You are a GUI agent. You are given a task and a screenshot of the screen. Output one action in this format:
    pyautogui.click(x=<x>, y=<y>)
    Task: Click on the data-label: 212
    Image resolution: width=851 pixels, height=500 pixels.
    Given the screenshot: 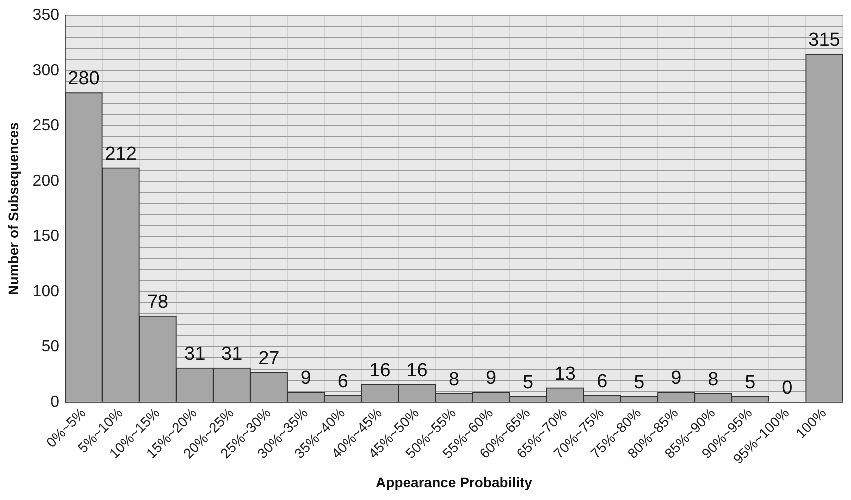 What is the action you would take?
    pyautogui.click(x=121, y=154)
    